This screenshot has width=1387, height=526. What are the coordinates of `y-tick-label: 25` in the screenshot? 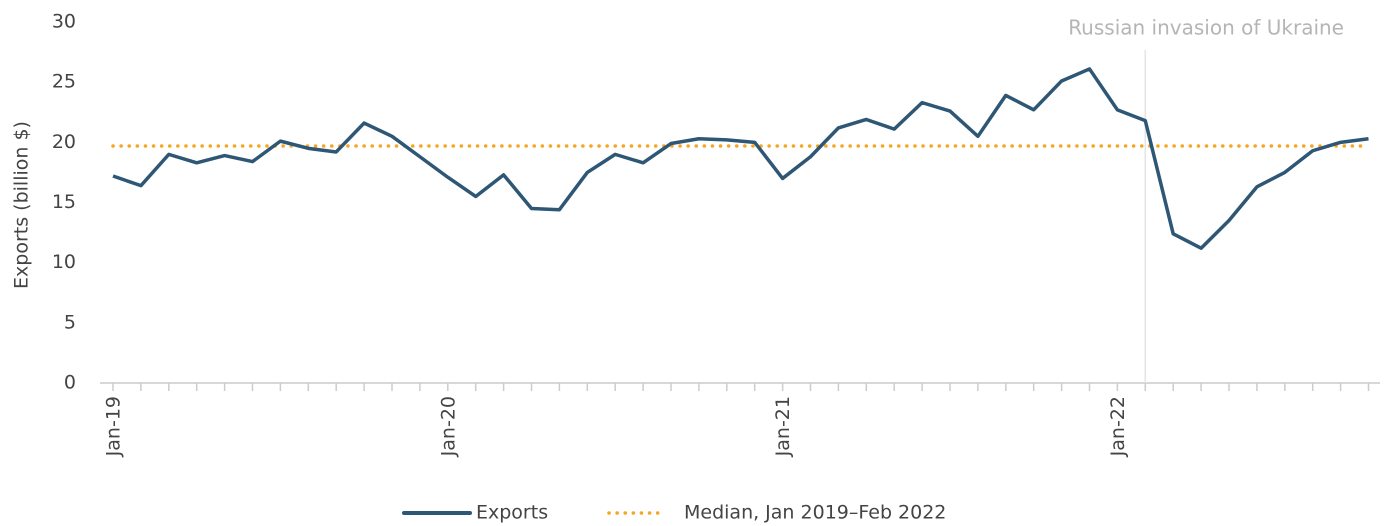 It's located at (64, 82).